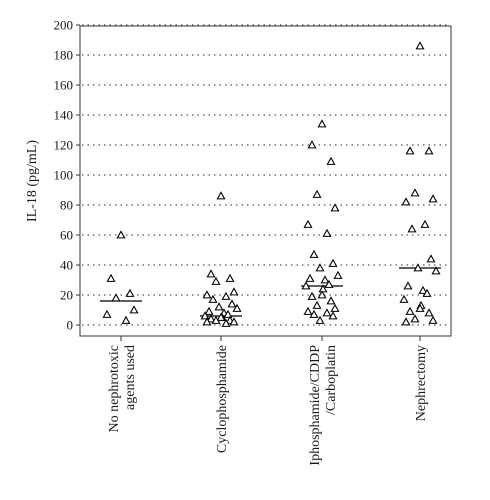  I want to click on y-tick-label: 140, so click(64, 115).